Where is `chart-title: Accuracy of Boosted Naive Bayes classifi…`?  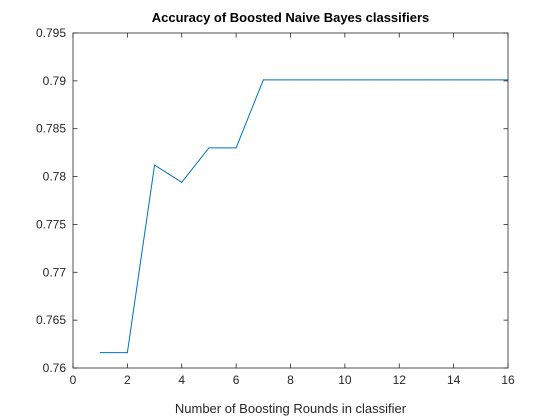 chart-title: Accuracy of Boosted Naive Bayes classifi… is located at coordinates (290, 17).